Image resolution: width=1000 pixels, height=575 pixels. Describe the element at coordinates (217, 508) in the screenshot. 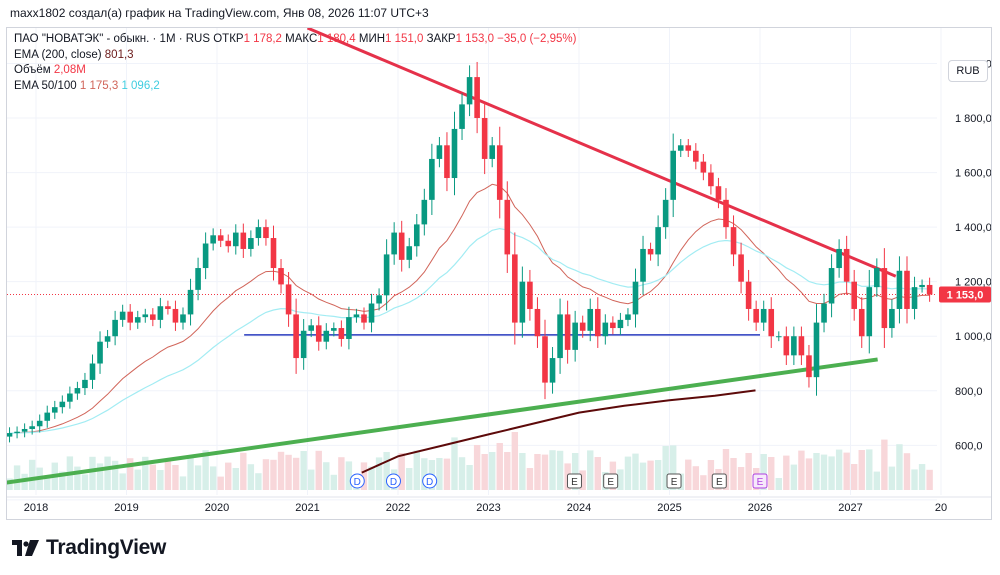

I see `x-tick-label: 2020` at that location.